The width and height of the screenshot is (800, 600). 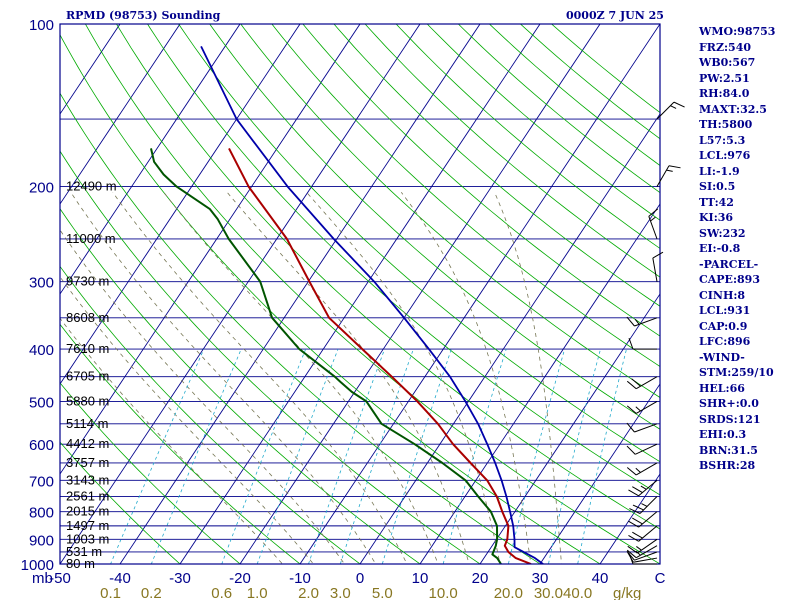 I want to click on height-label: 531 m, so click(x=84, y=551).